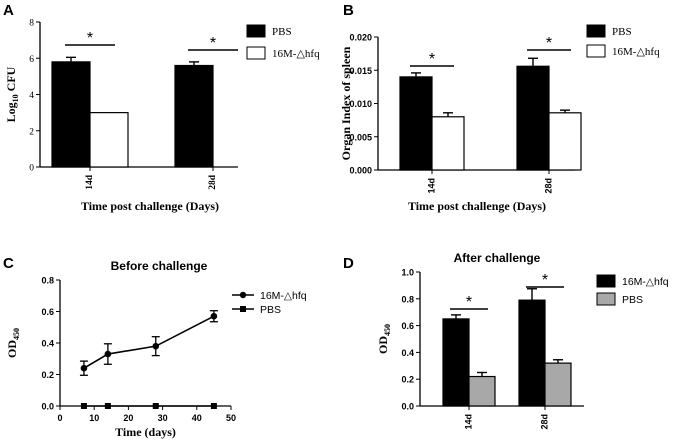 This screenshot has width=680, height=440. What do you see at coordinates (8, 263) in the screenshot?
I see `panel-letter-c: C` at bounding box center [8, 263].